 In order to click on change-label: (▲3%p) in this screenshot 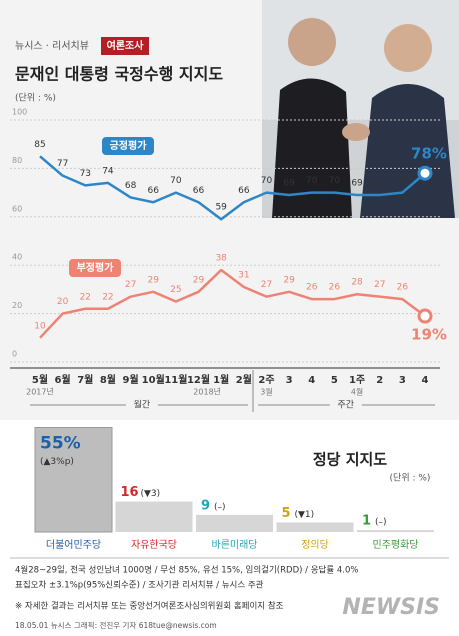, I will do `click(57, 462)`.